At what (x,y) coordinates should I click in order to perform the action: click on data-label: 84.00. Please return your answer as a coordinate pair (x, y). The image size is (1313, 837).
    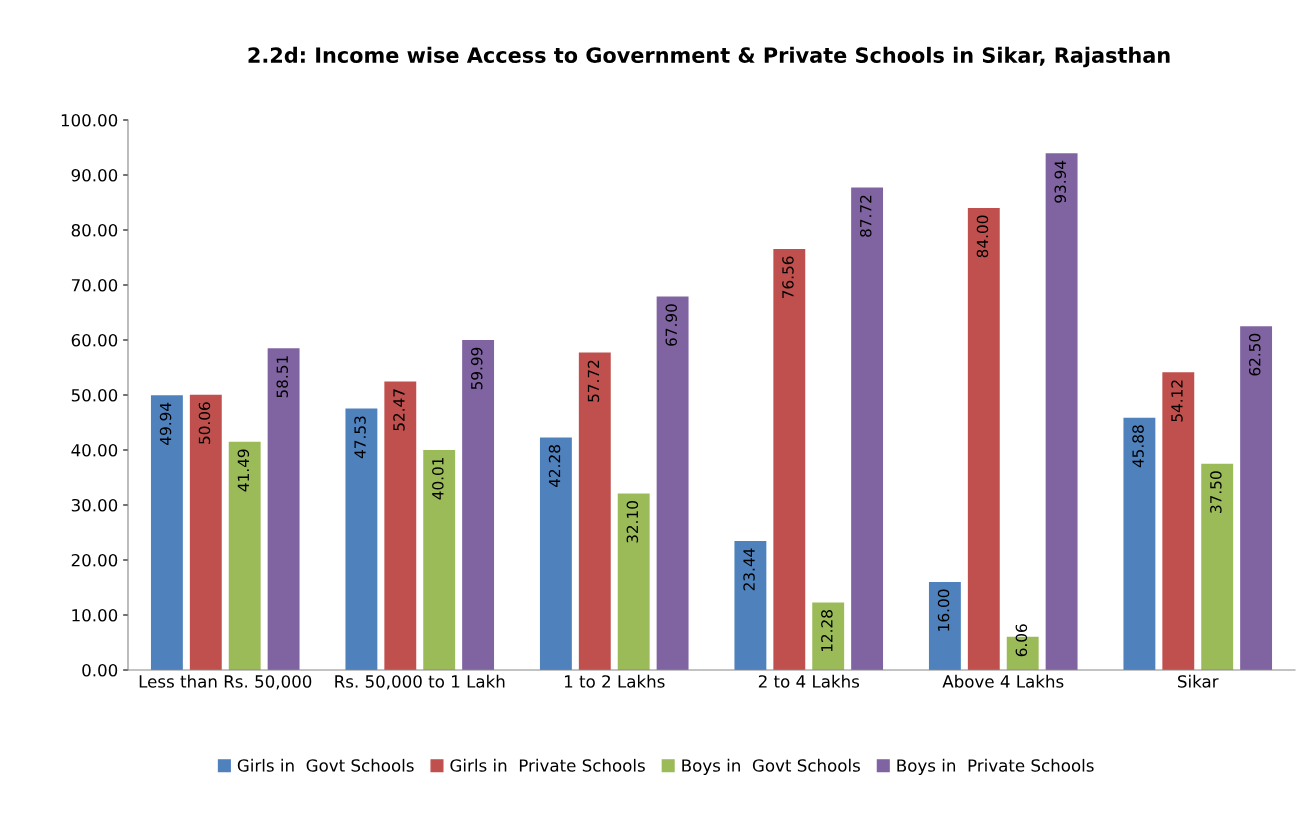
    Looking at the image, I should click on (982, 236).